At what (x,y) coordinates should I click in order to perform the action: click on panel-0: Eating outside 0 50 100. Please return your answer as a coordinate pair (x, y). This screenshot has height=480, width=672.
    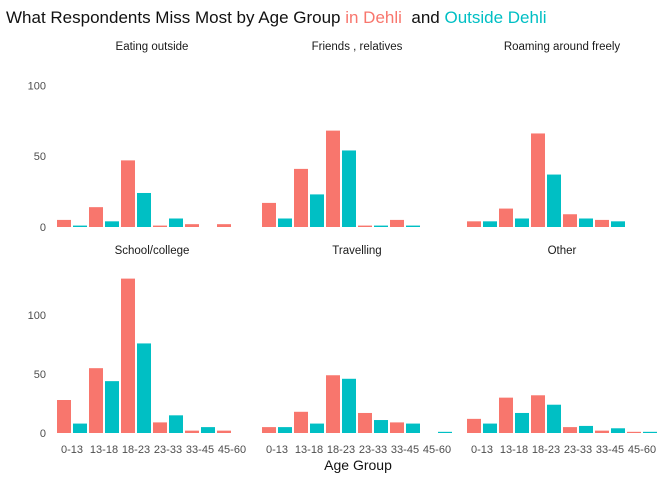
    Looking at the image, I should click on (129, 137).